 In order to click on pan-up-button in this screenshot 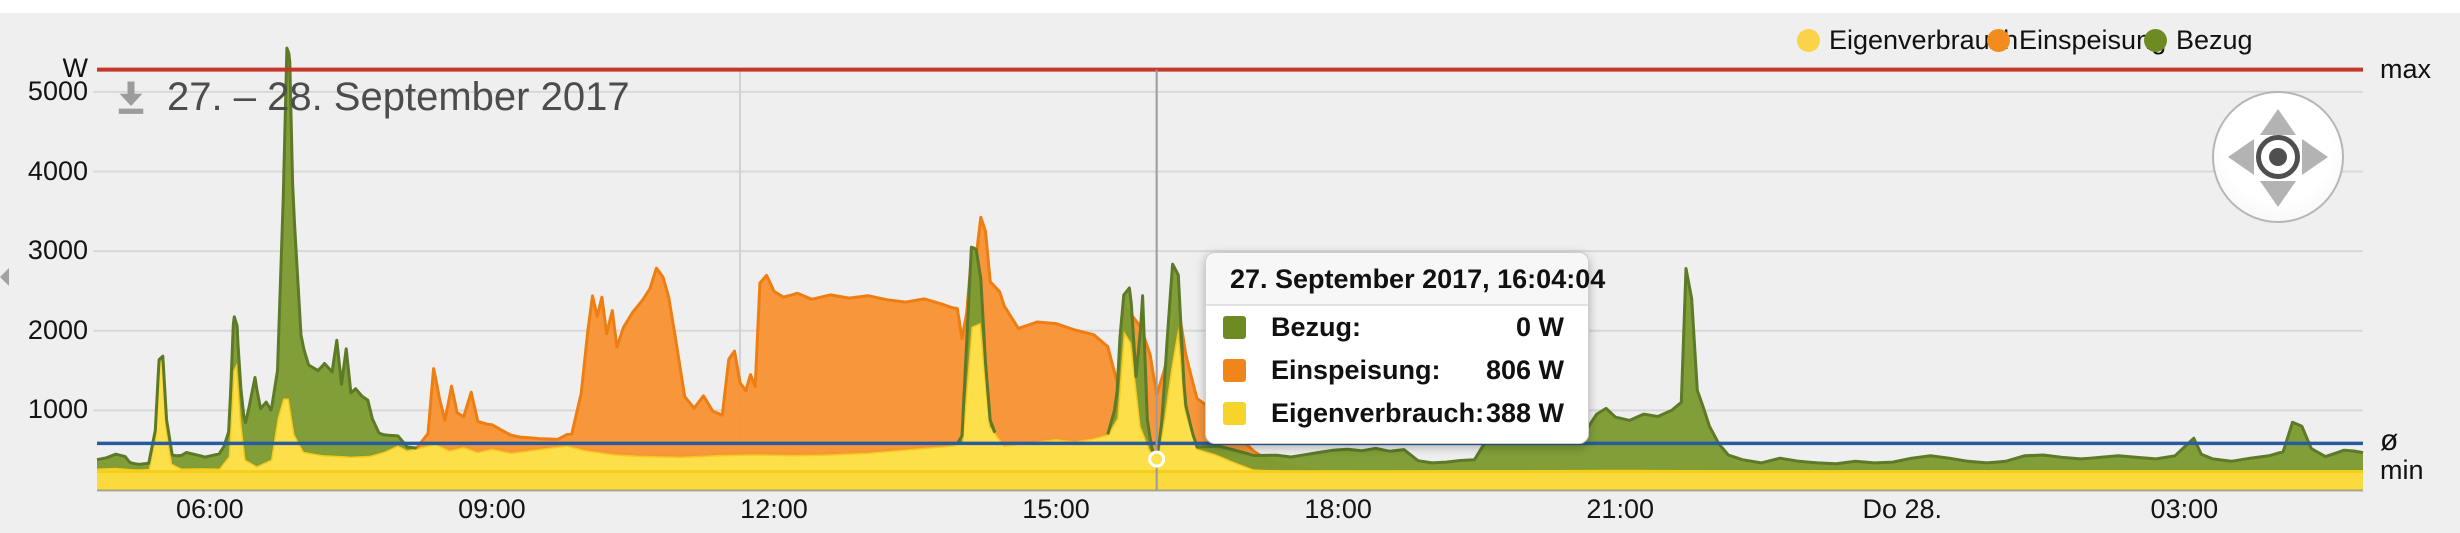, I will do `click(2278, 122)`.